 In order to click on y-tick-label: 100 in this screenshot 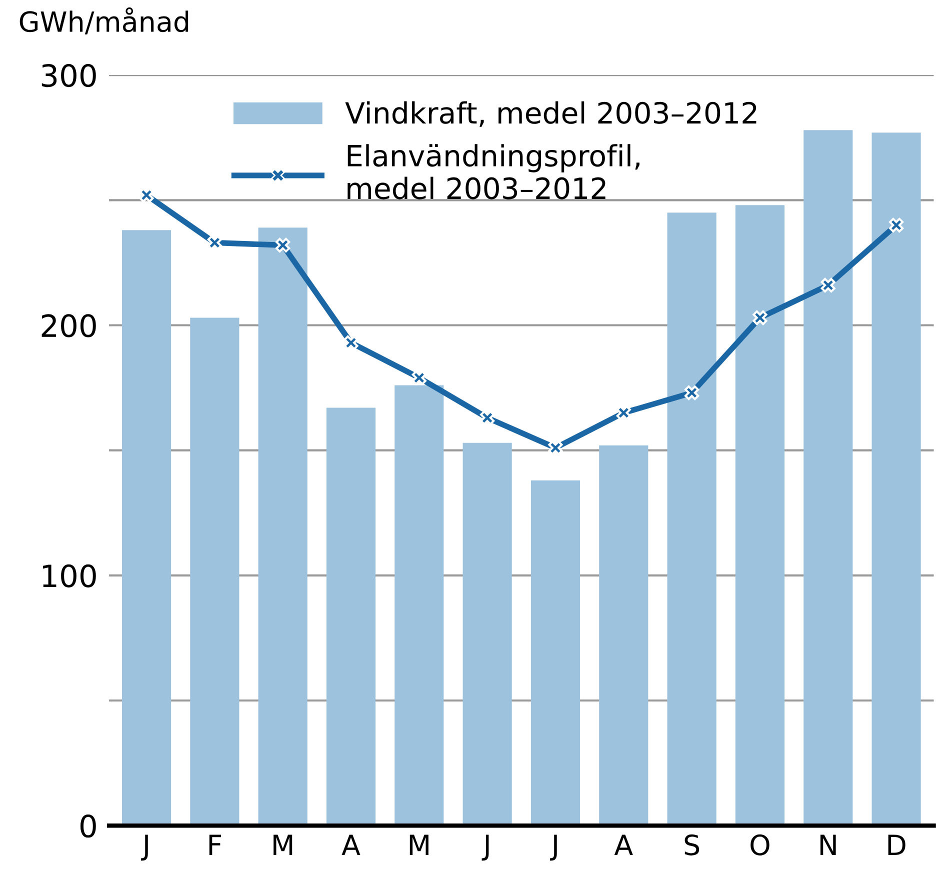, I will do `click(69, 576)`.